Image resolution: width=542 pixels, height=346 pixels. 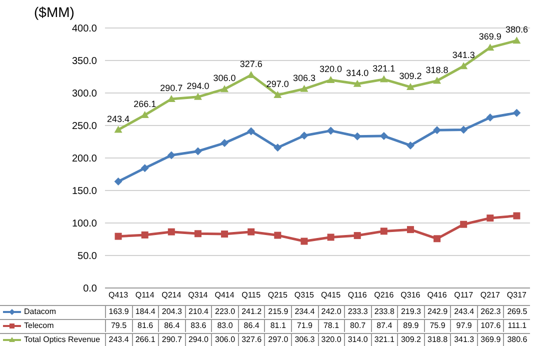 I want to click on data-label: 369.9, so click(x=491, y=340).